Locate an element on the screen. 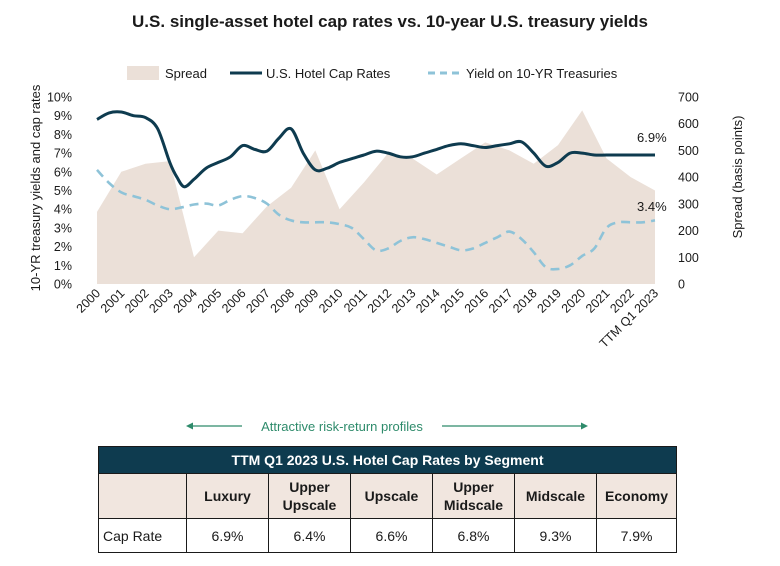 The image size is (780, 566). cap-rate-line is located at coordinates (375, 149).